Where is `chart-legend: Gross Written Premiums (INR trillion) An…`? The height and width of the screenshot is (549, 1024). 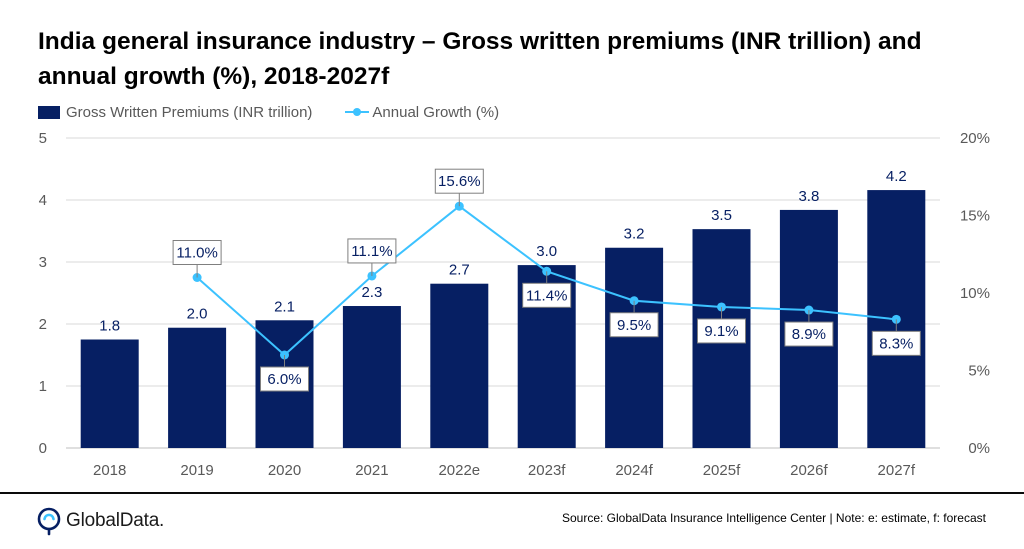
chart-legend: Gross Written Premiums (INR trillion) An… is located at coordinates (285, 112).